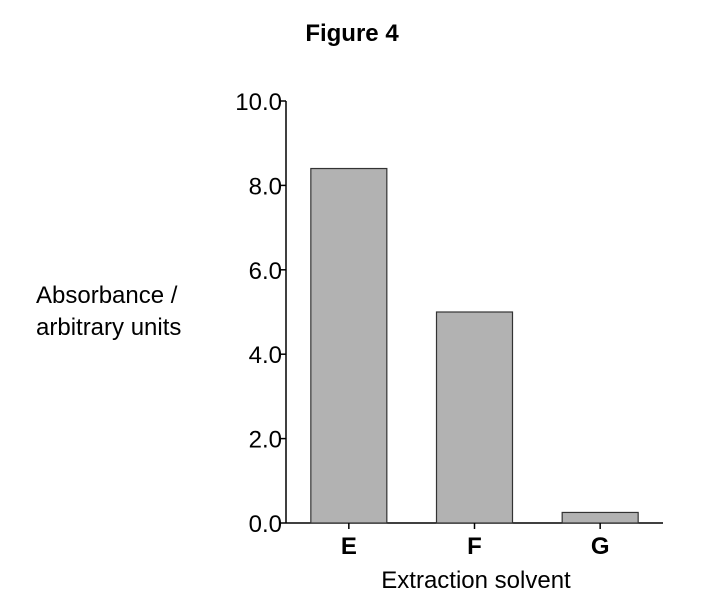  What do you see at coordinates (352, 33) in the screenshot?
I see `chart-title: Figure 4` at bounding box center [352, 33].